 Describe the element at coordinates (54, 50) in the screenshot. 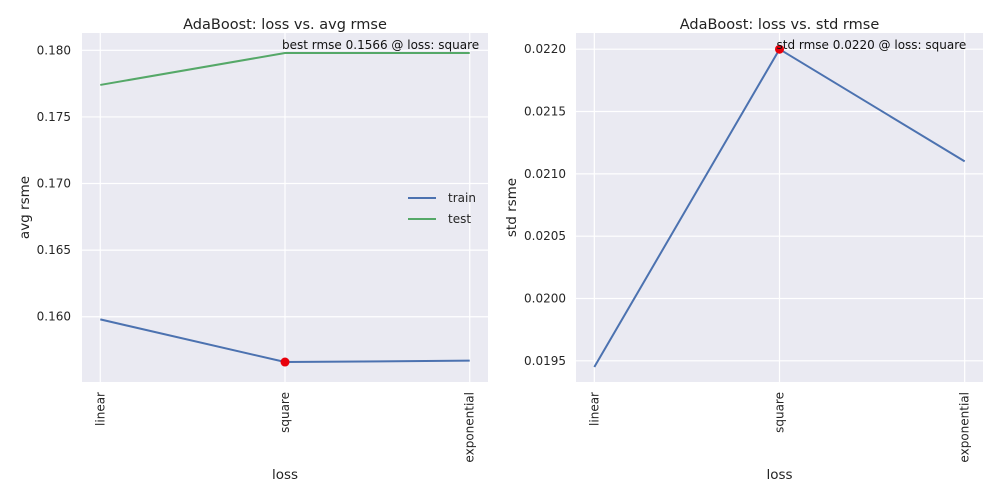

I see `avg-rmse-y-tick-label: 0.180` at that location.